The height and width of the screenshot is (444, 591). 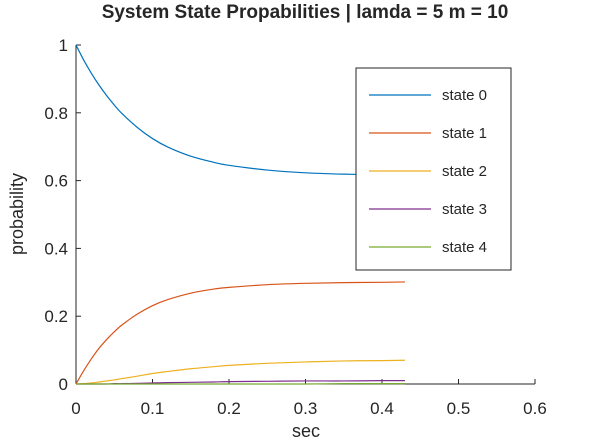 I want to click on x-tick-label: 0, so click(x=75, y=408).